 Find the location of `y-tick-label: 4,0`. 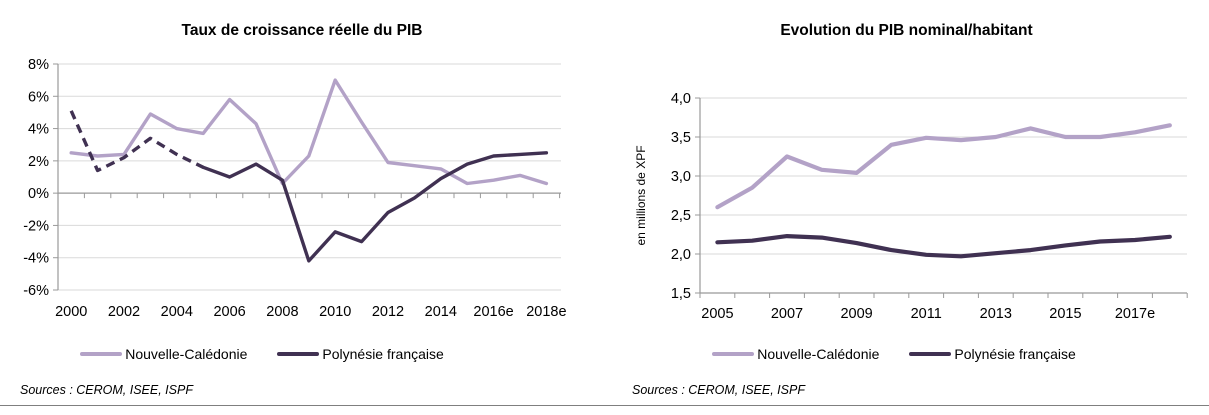

y-tick-label: 4,0 is located at coordinates (681, 99).